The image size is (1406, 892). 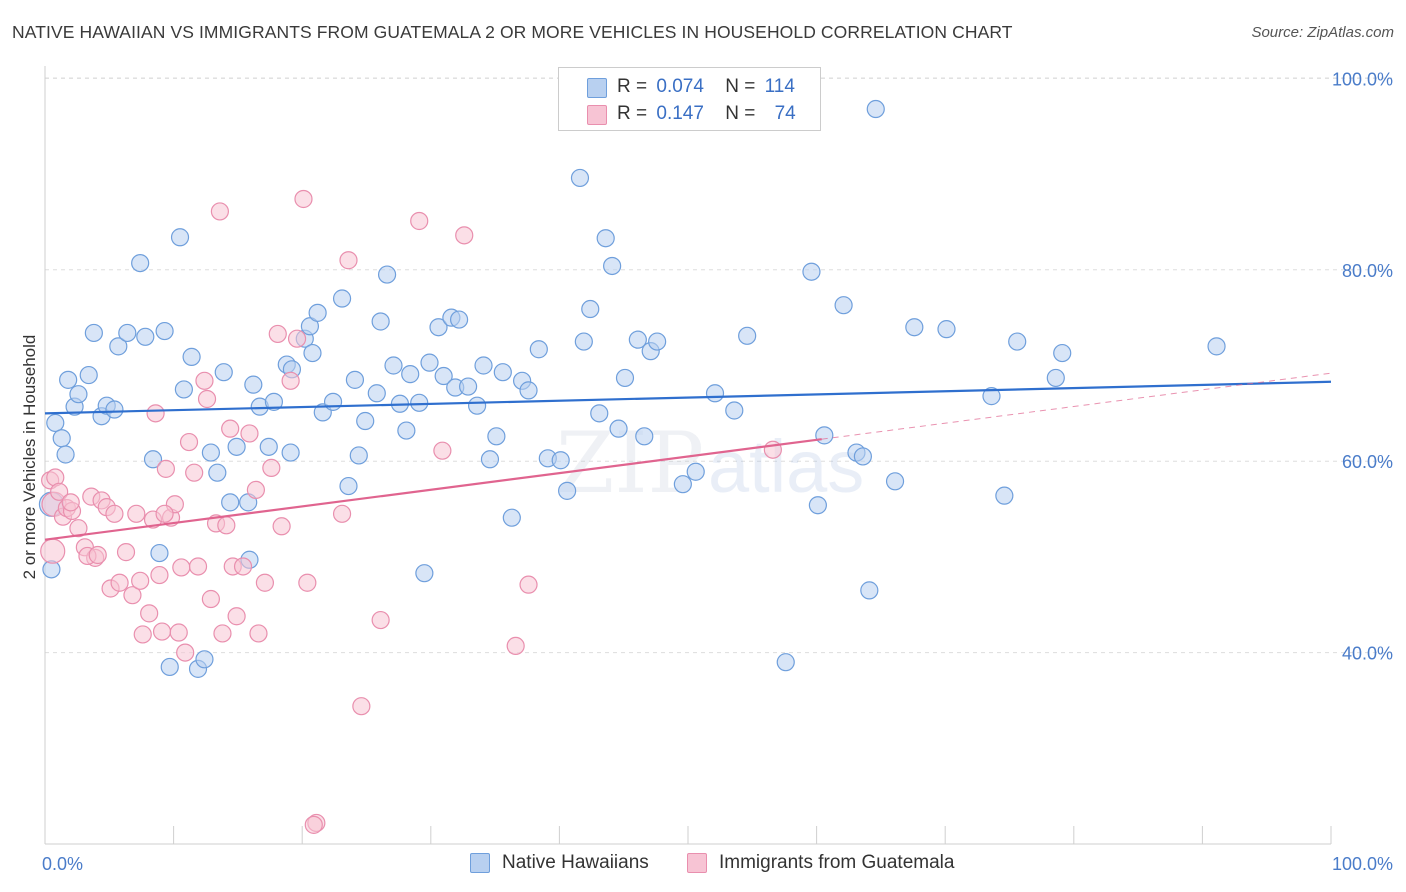 What do you see at coordinates (1362, 864) in the screenshot?
I see `x-tick-label: 100.0%` at bounding box center [1362, 864].